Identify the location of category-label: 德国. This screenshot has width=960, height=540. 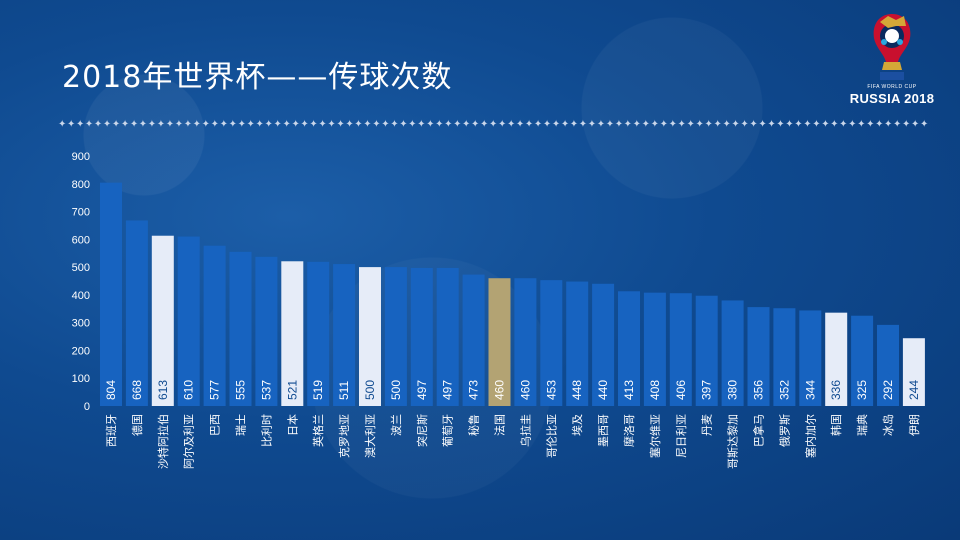
(137, 425).